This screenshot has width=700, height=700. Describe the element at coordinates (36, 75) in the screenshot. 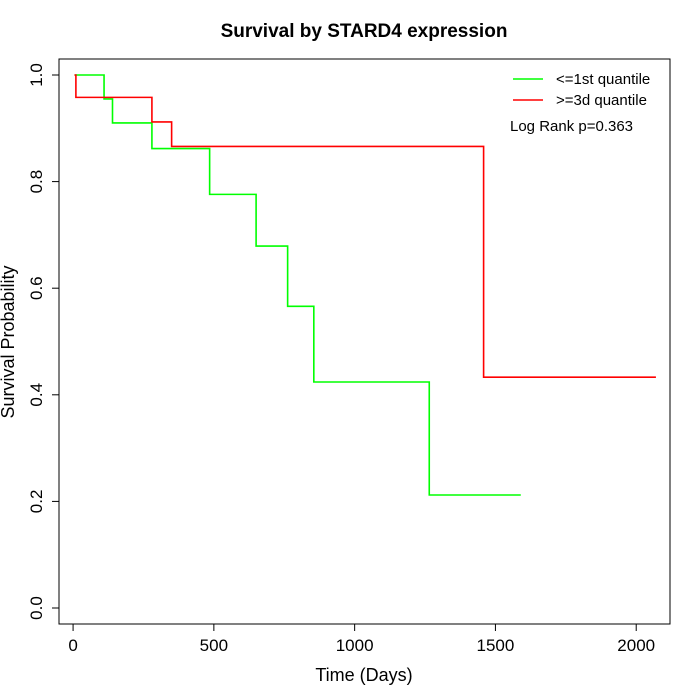

I see `y-tick-label: 1.0` at that location.